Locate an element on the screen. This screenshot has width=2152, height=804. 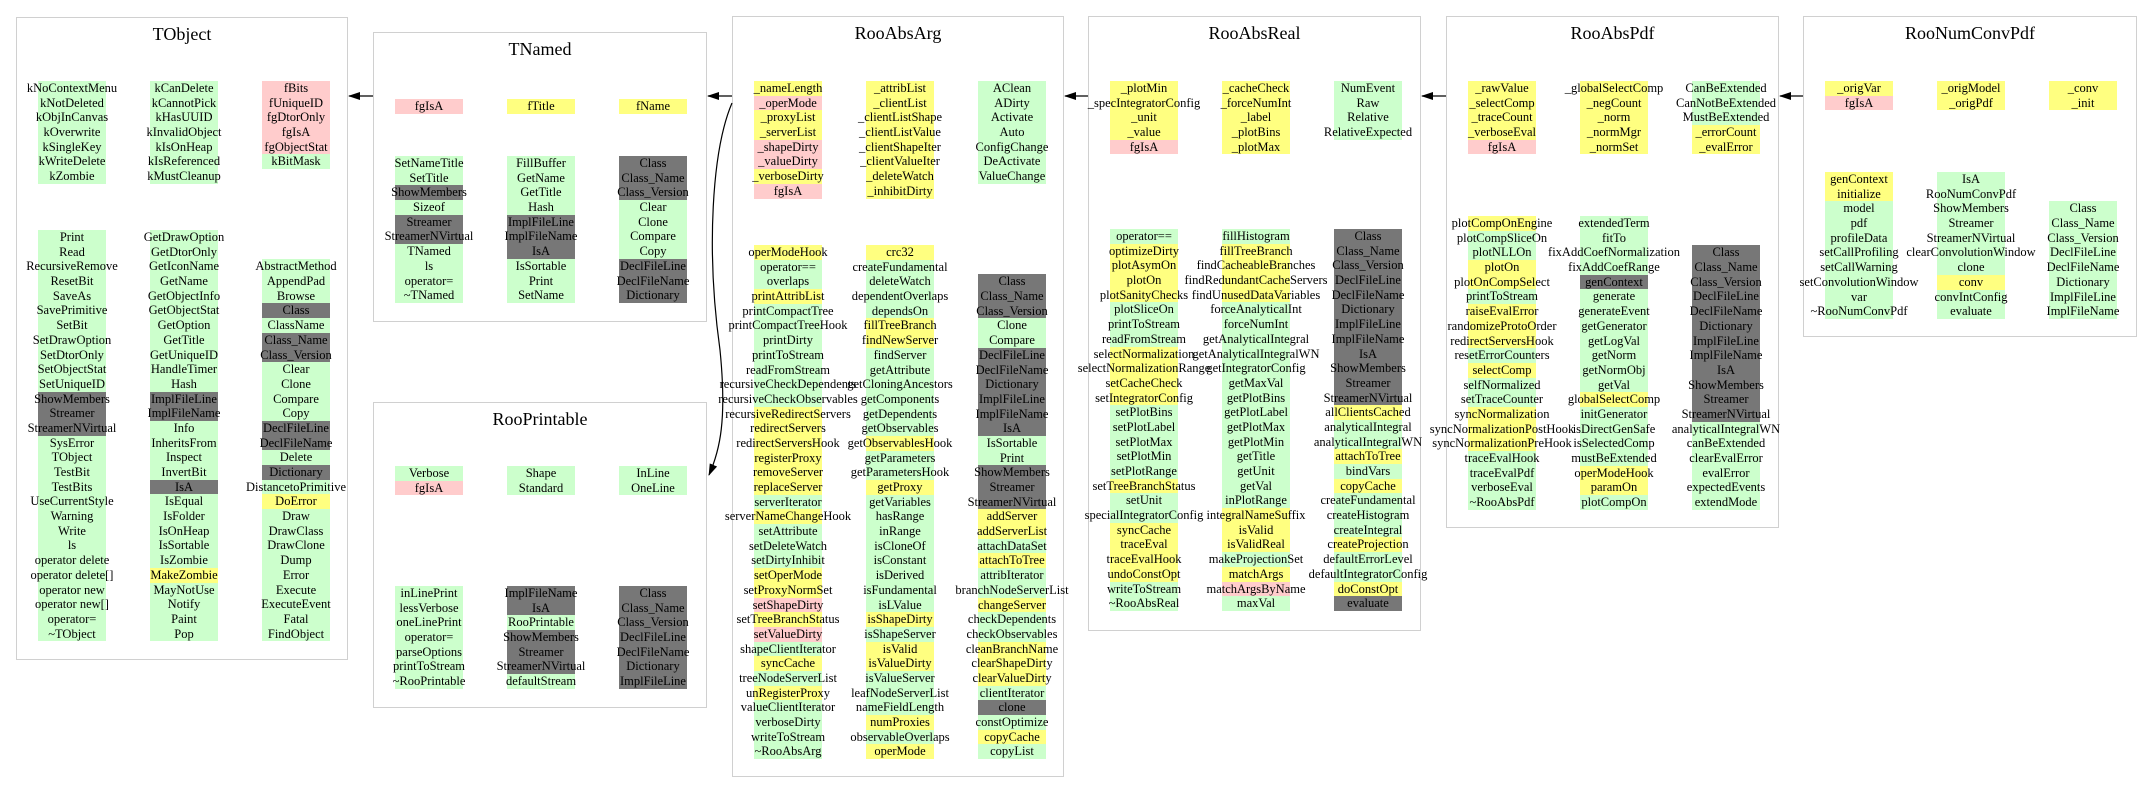
method-item: printToStream is located at coordinates (429, 667).